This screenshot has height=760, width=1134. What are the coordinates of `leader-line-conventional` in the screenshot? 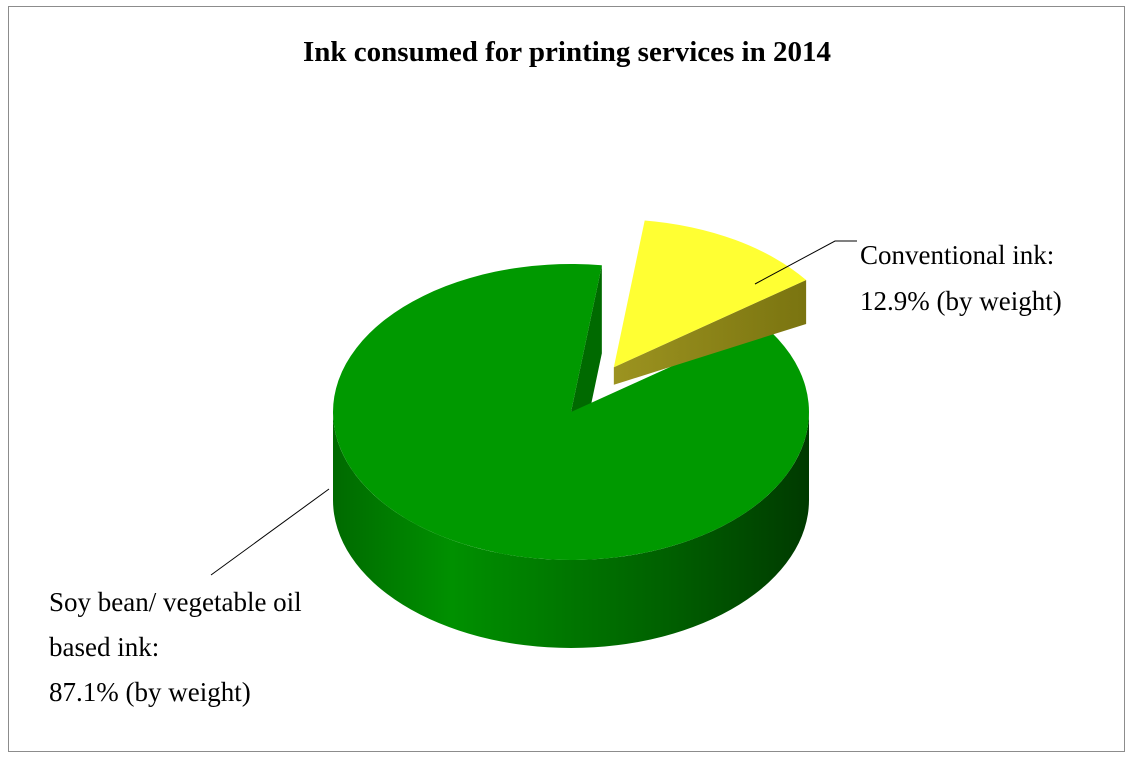 It's located at (805, 262).